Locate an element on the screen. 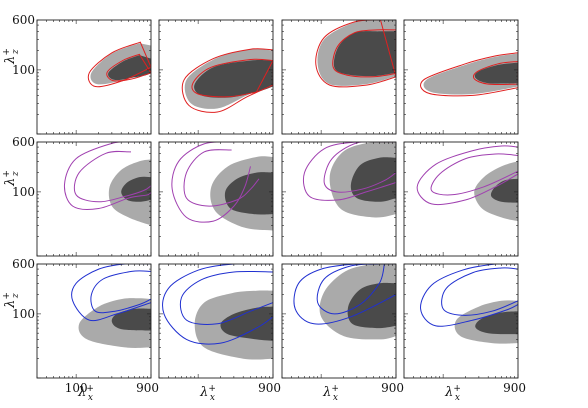 The height and width of the screenshot is (408, 588). panel-r3-c3 is located at coordinates (339, 321).